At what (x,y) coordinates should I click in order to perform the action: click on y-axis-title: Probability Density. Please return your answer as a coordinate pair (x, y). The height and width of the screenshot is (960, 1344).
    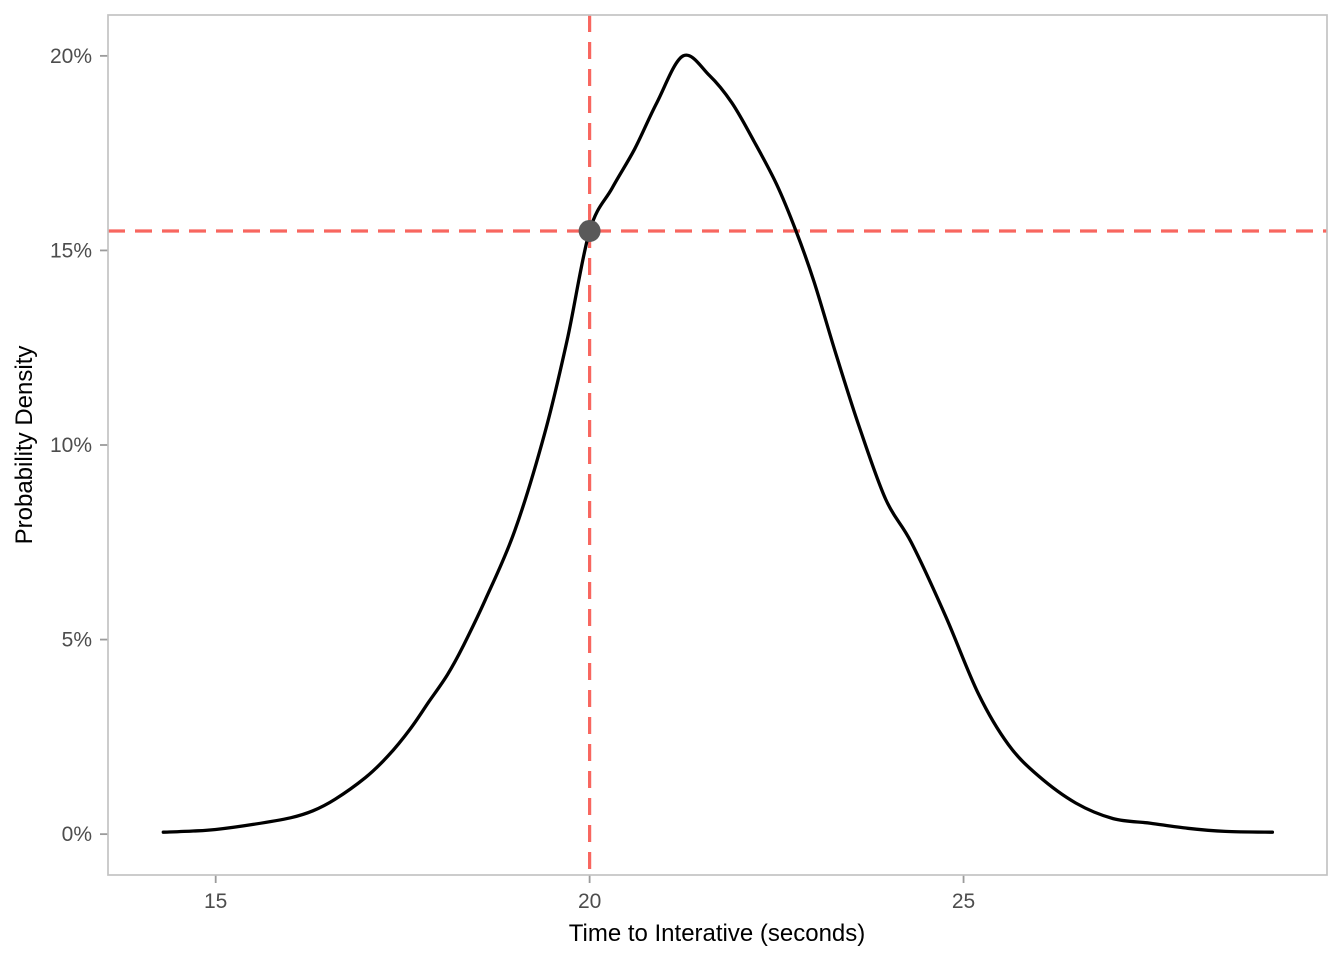
    Looking at the image, I should click on (24, 445).